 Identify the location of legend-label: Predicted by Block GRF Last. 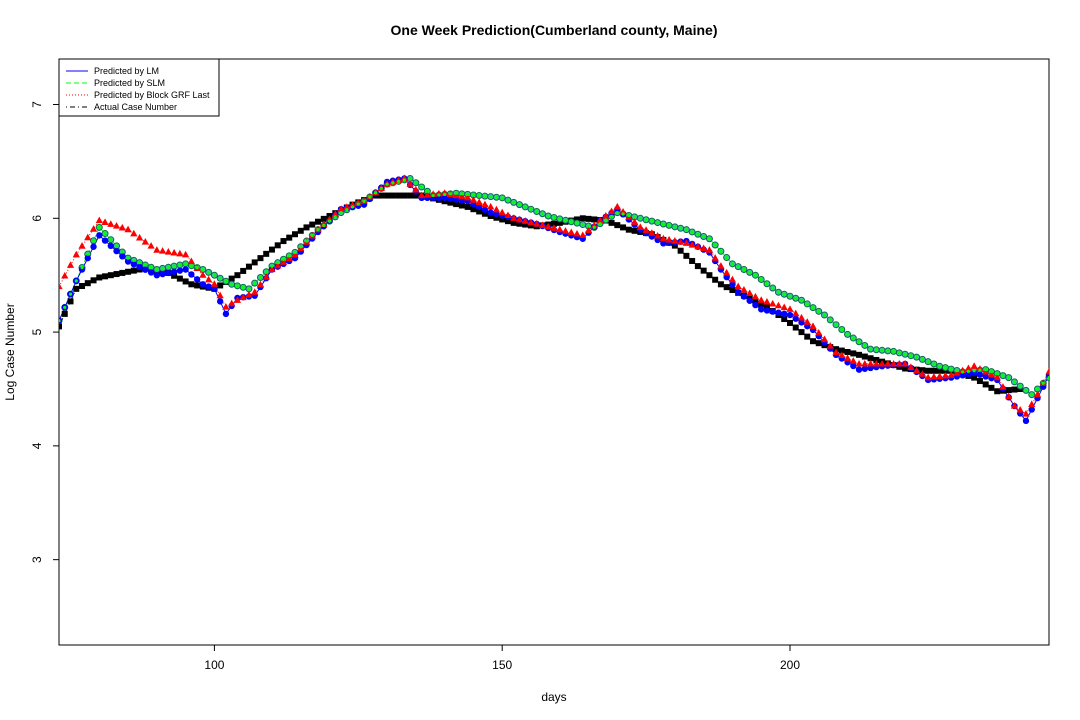
(152, 95).